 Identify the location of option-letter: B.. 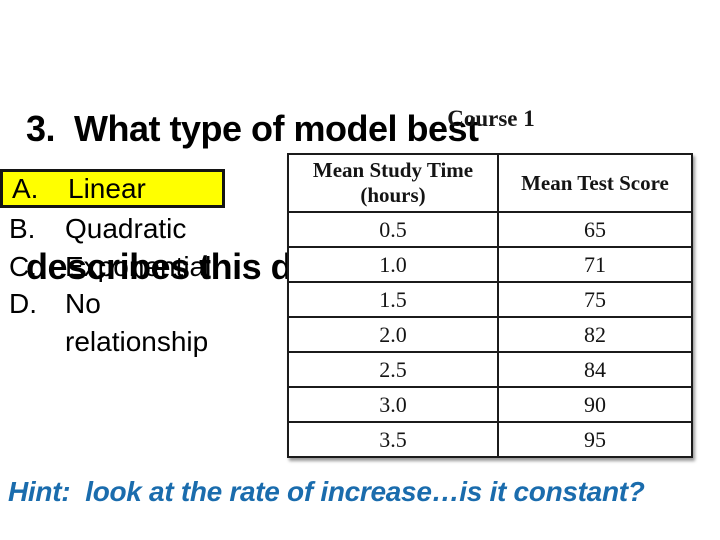
(22, 228).